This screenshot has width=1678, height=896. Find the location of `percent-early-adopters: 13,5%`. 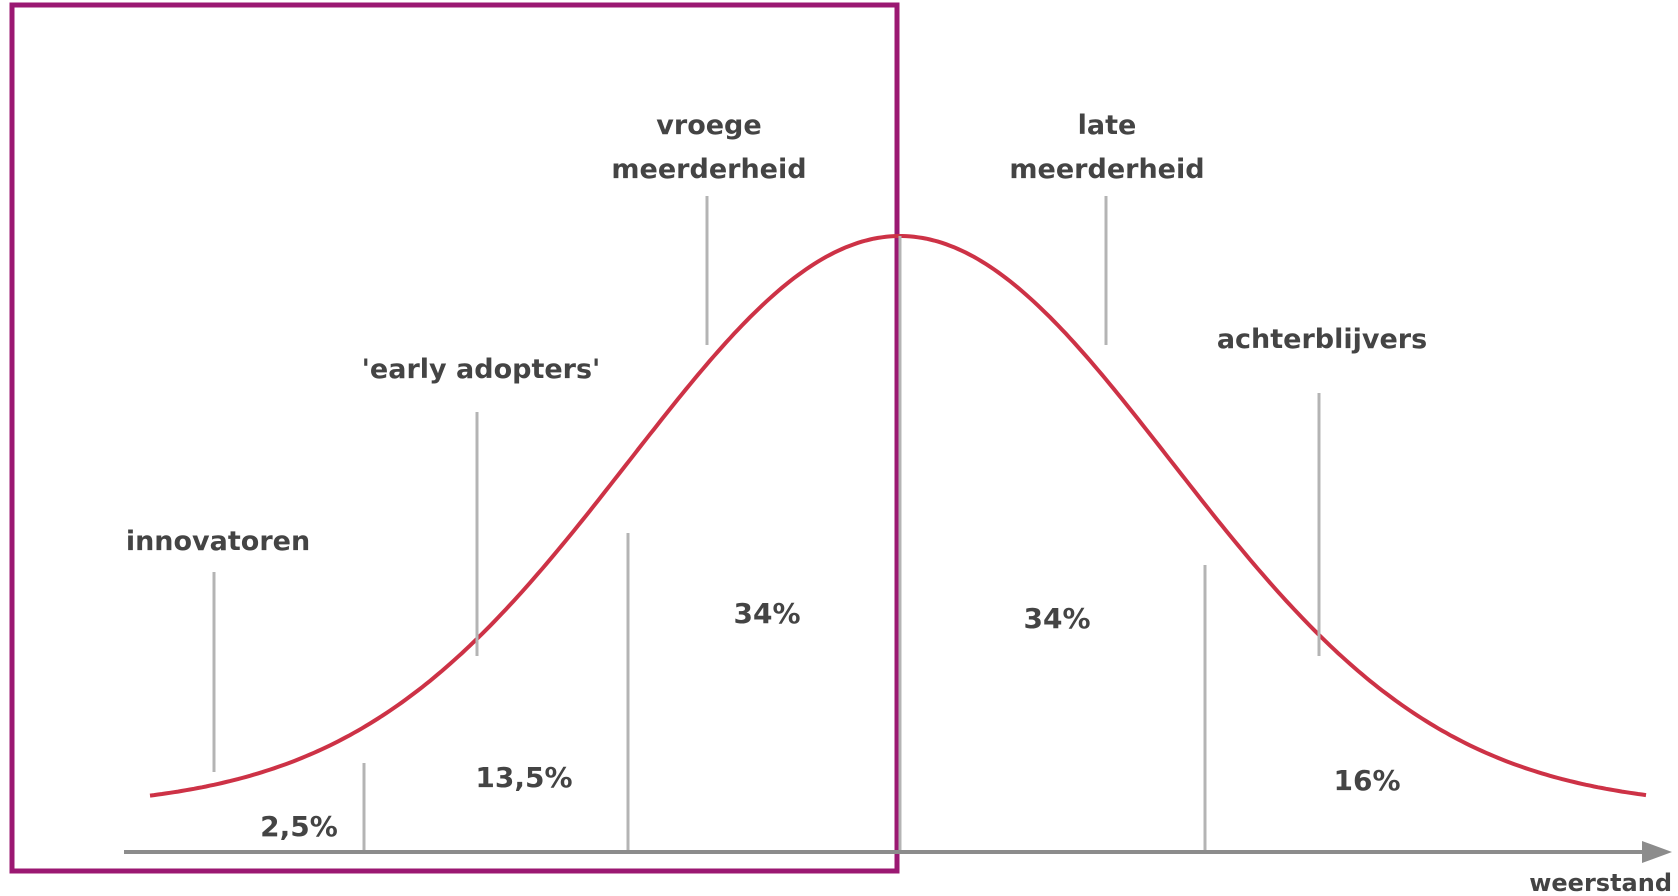

percent-early-adopters: 13,5% is located at coordinates (523, 777).